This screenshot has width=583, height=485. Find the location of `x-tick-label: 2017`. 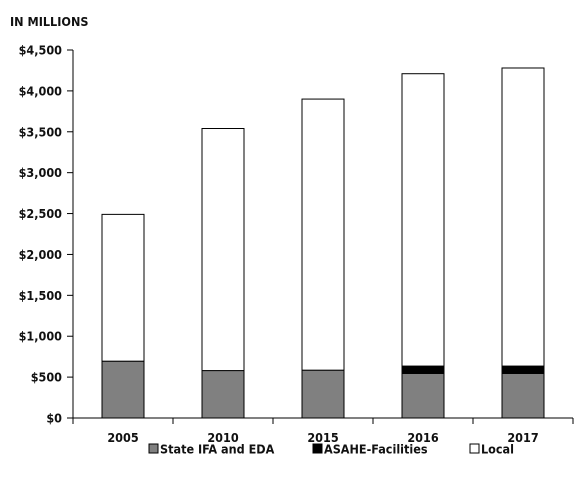

x-tick-label: 2017 is located at coordinates (522, 437).